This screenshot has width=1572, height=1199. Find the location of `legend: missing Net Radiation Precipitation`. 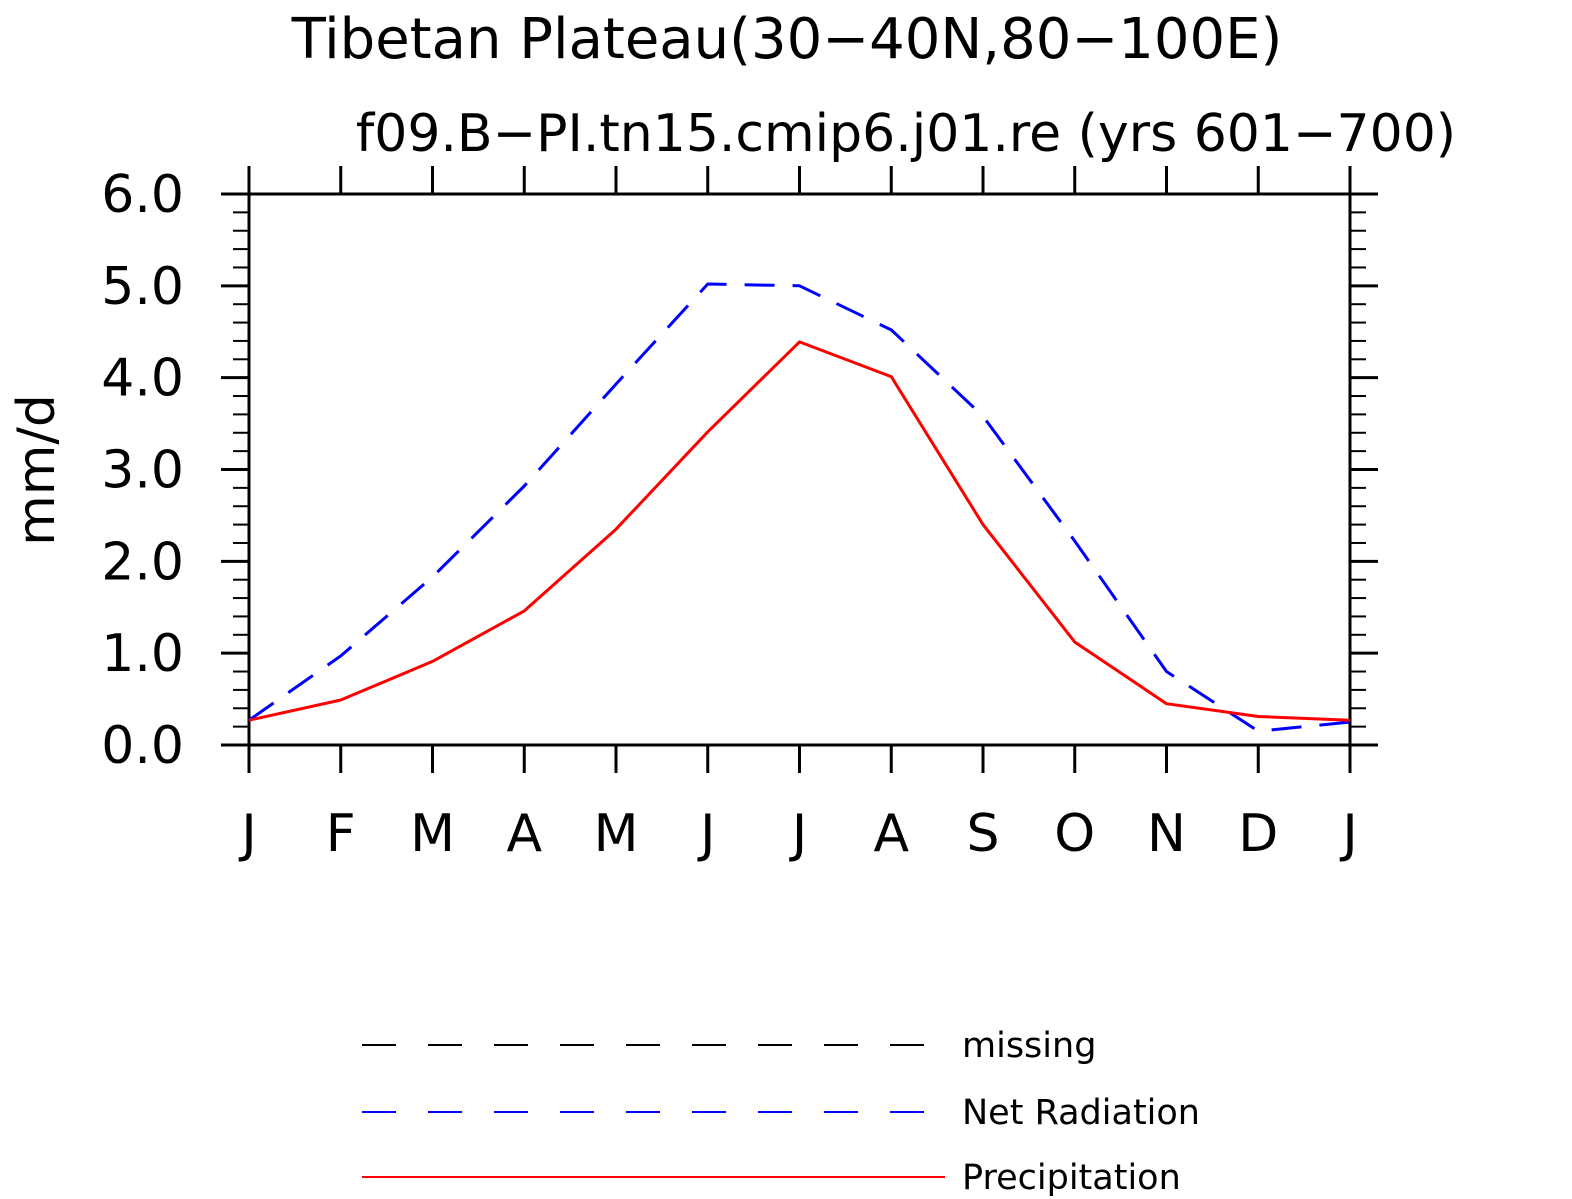

legend: missing Net Radiation Precipitation is located at coordinates (781, 1112).